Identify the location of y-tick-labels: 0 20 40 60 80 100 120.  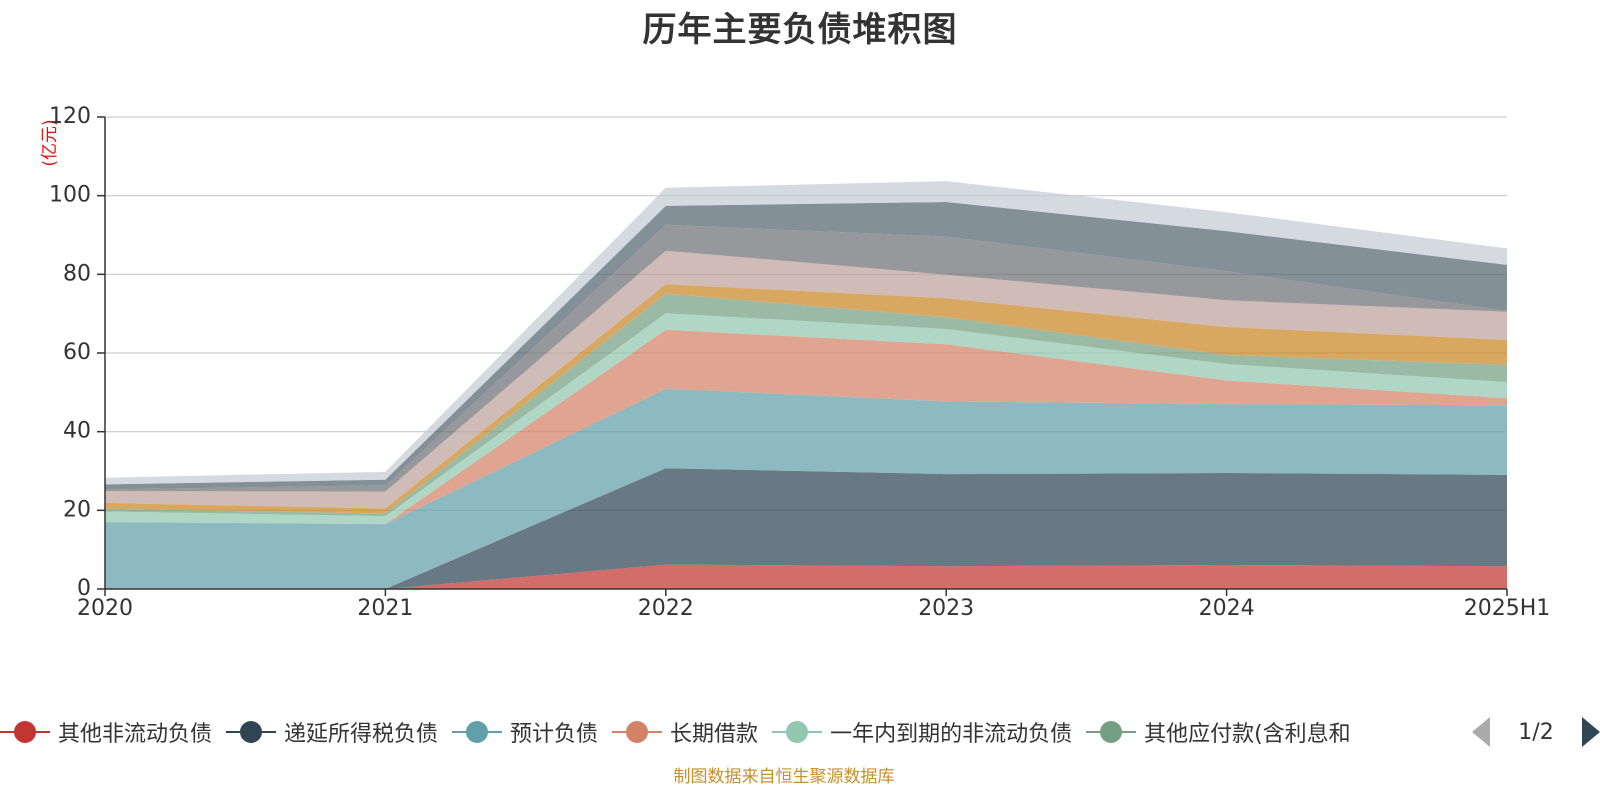
(77, 352).